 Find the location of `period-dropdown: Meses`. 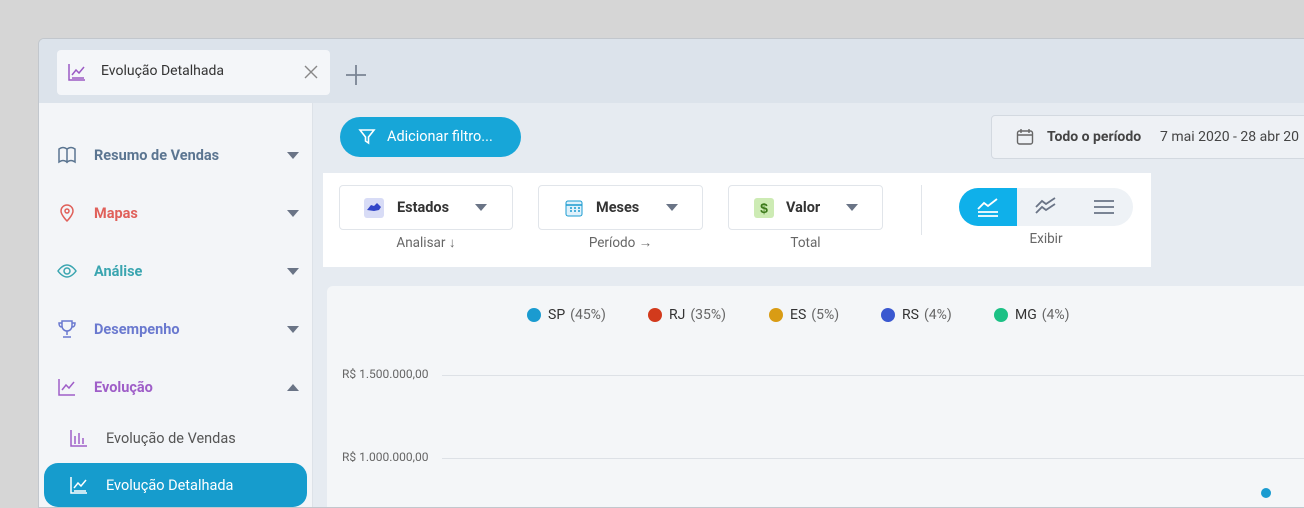

period-dropdown: Meses is located at coordinates (620, 207).